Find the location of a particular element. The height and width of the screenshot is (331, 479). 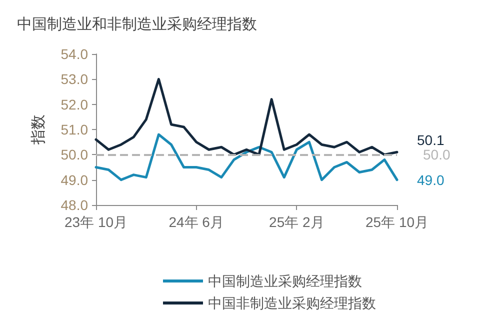

y-tick-label: 53.0 is located at coordinates (74, 79).